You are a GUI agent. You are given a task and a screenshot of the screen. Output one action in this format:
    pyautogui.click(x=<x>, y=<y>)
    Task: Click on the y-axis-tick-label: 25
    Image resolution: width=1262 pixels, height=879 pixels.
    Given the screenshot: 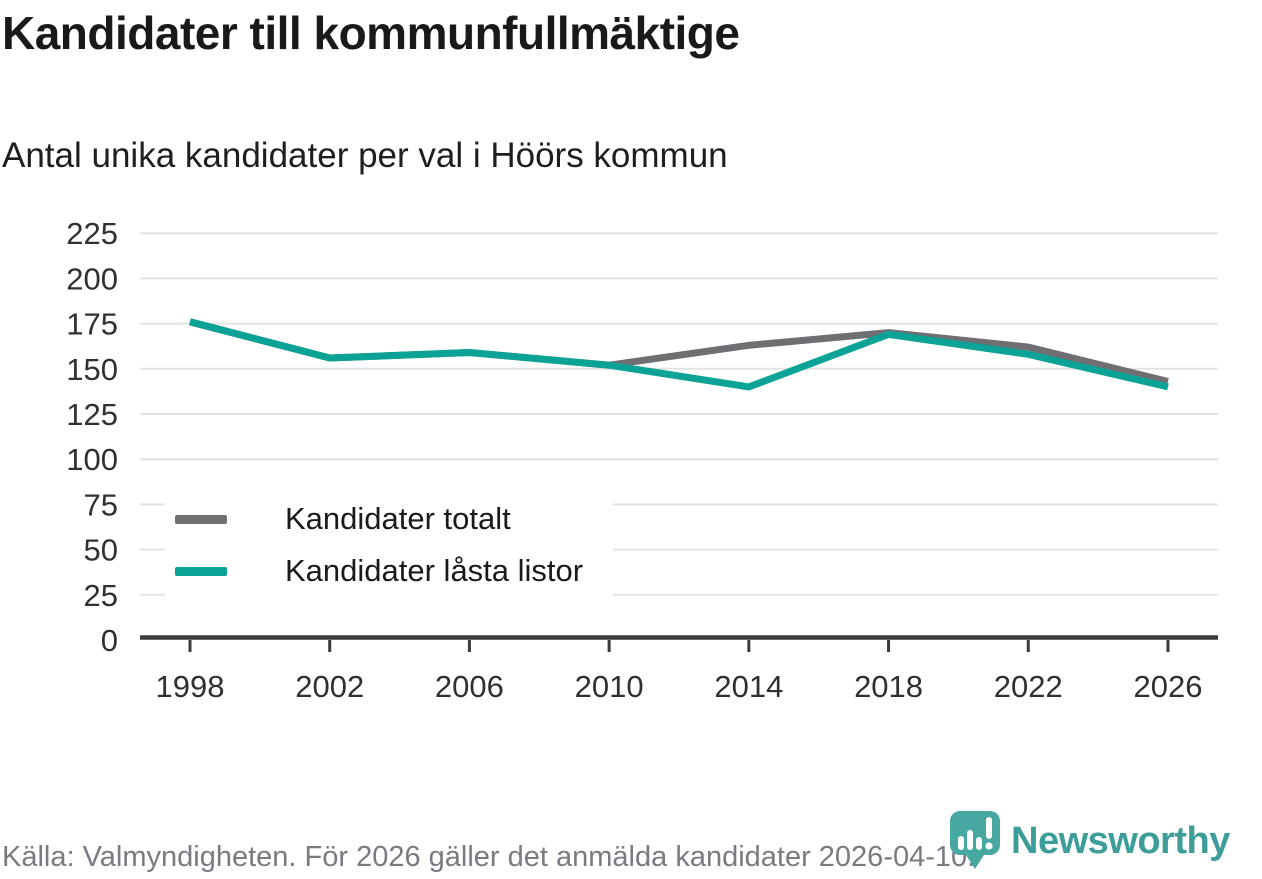 What is the action you would take?
    pyautogui.click(x=101, y=595)
    